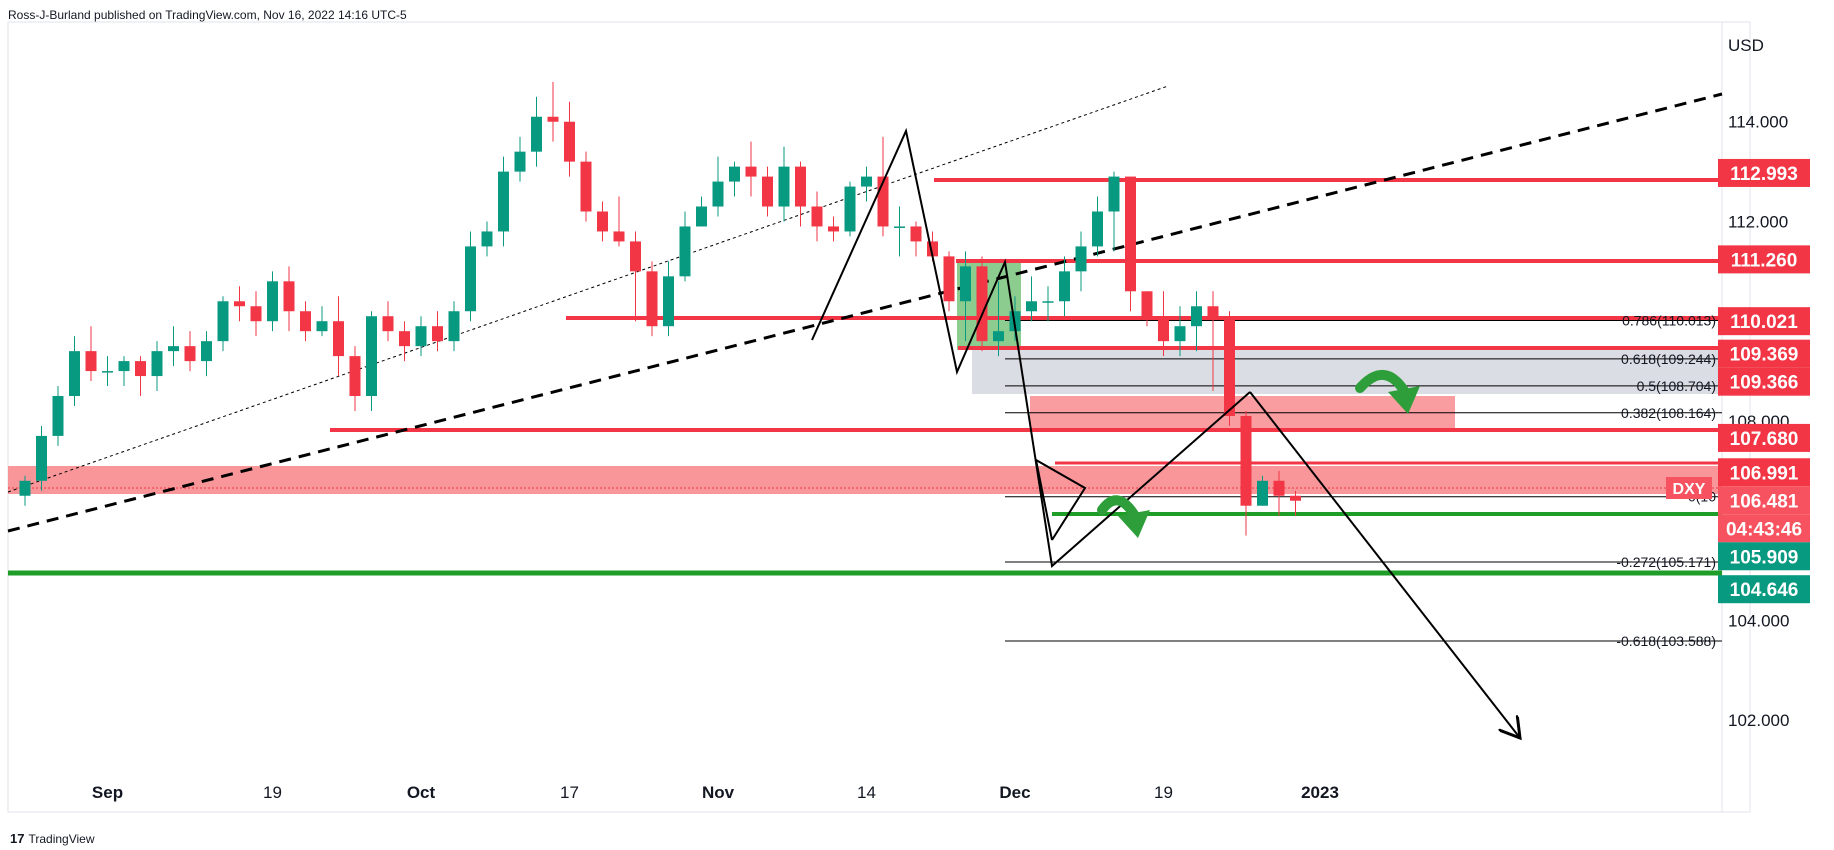 The image size is (1834, 850). I want to click on price-label: 112.993, so click(1764, 174).